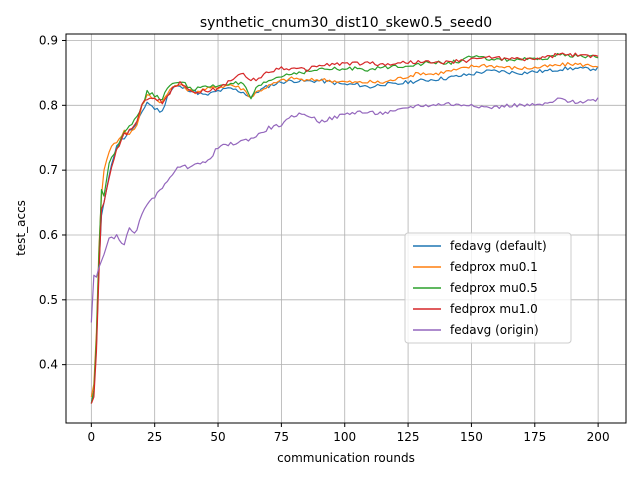  What do you see at coordinates (92, 437) in the screenshot?
I see `x-tick-label: 0` at bounding box center [92, 437].